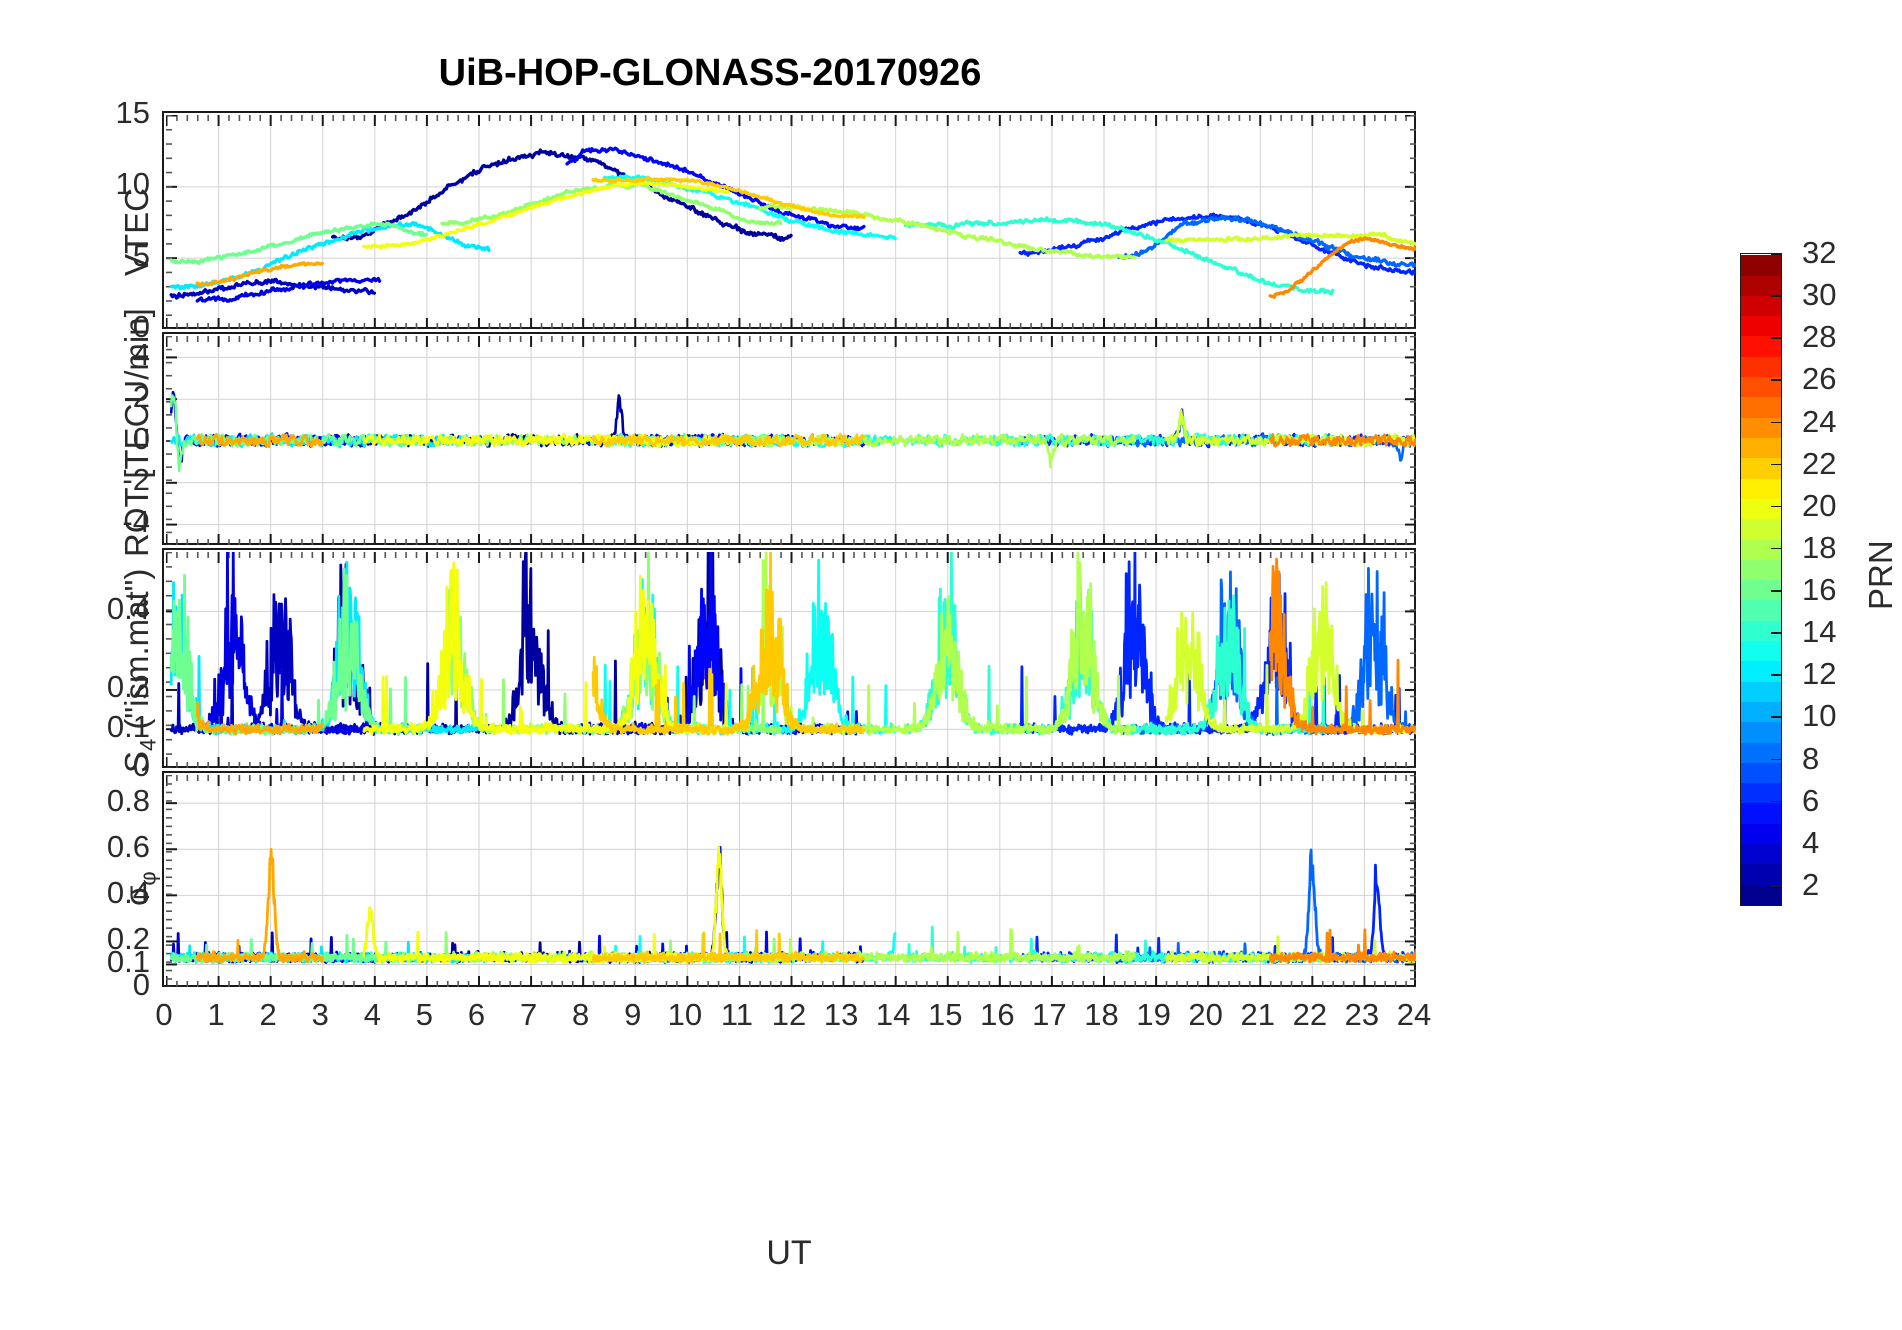 The image size is (1902, 1330). Describe the element at coordinates (141, 354) in the screenshot. I see `ytick-label: 4` at that location.